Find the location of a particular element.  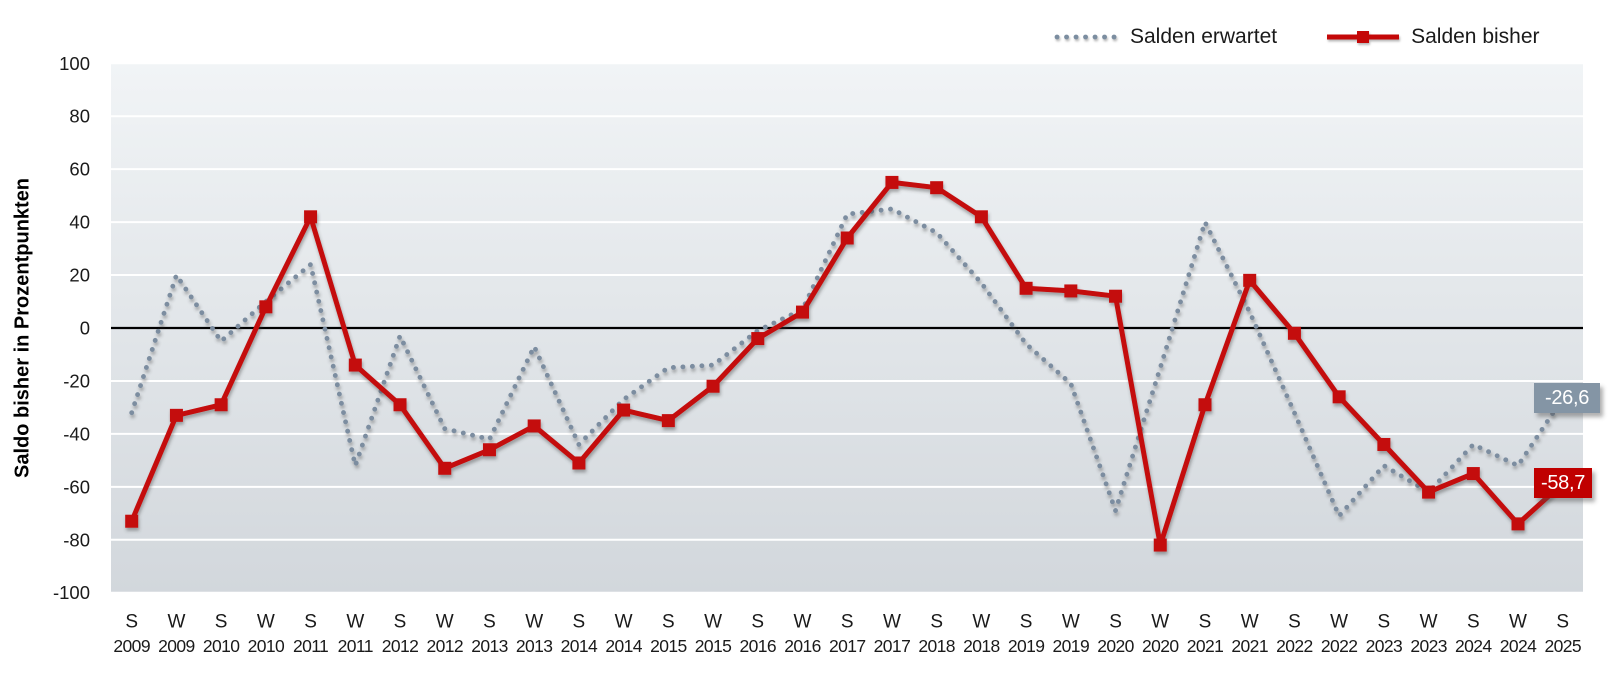

end-label-salden-bisher: -58,7 is located at coordinates (1563, 483).